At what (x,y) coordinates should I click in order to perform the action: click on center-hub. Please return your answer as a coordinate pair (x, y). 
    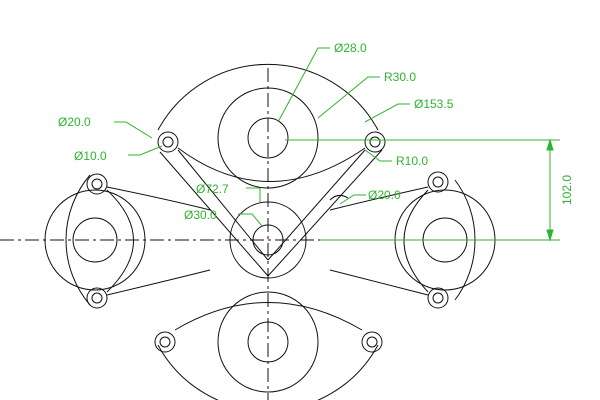
    Looking at the image, I should click on (268, 240).